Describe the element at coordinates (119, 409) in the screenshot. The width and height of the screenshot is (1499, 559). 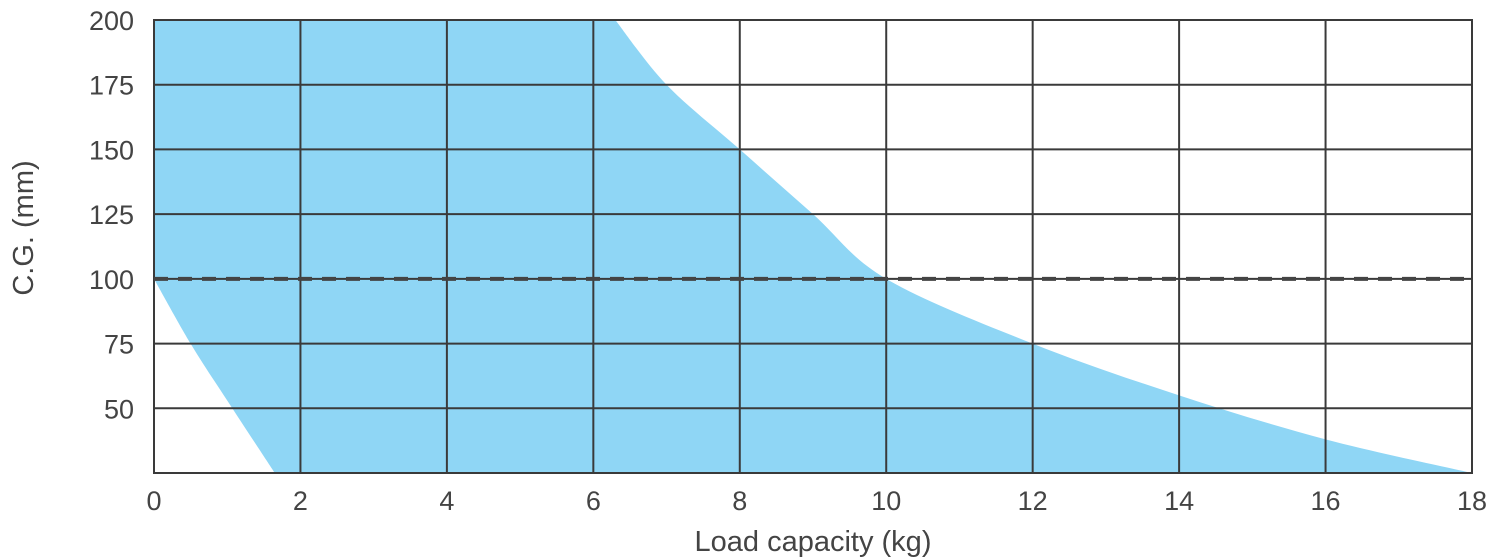
I see `y-tick-label-0: 50` at that location.